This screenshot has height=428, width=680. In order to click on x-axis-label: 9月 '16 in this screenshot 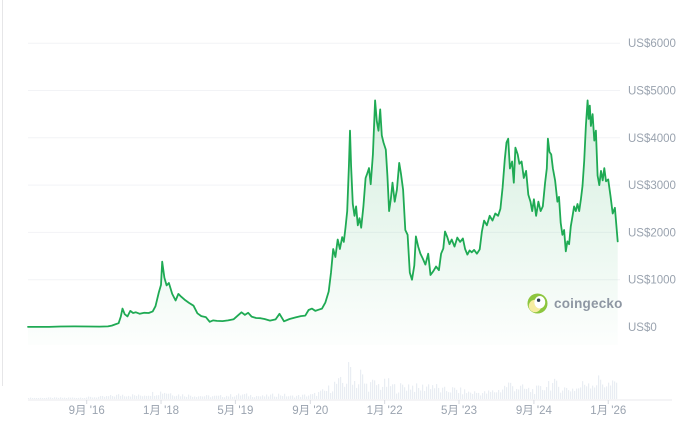, I will do `click(87, 411)`.